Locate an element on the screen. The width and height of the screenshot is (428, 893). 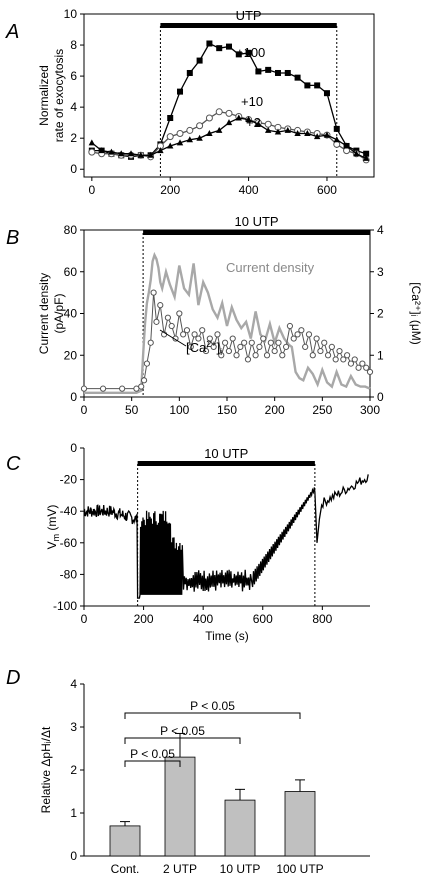
panel-d-category-label-2: 10 UTP is located at coordinates (240, 869).